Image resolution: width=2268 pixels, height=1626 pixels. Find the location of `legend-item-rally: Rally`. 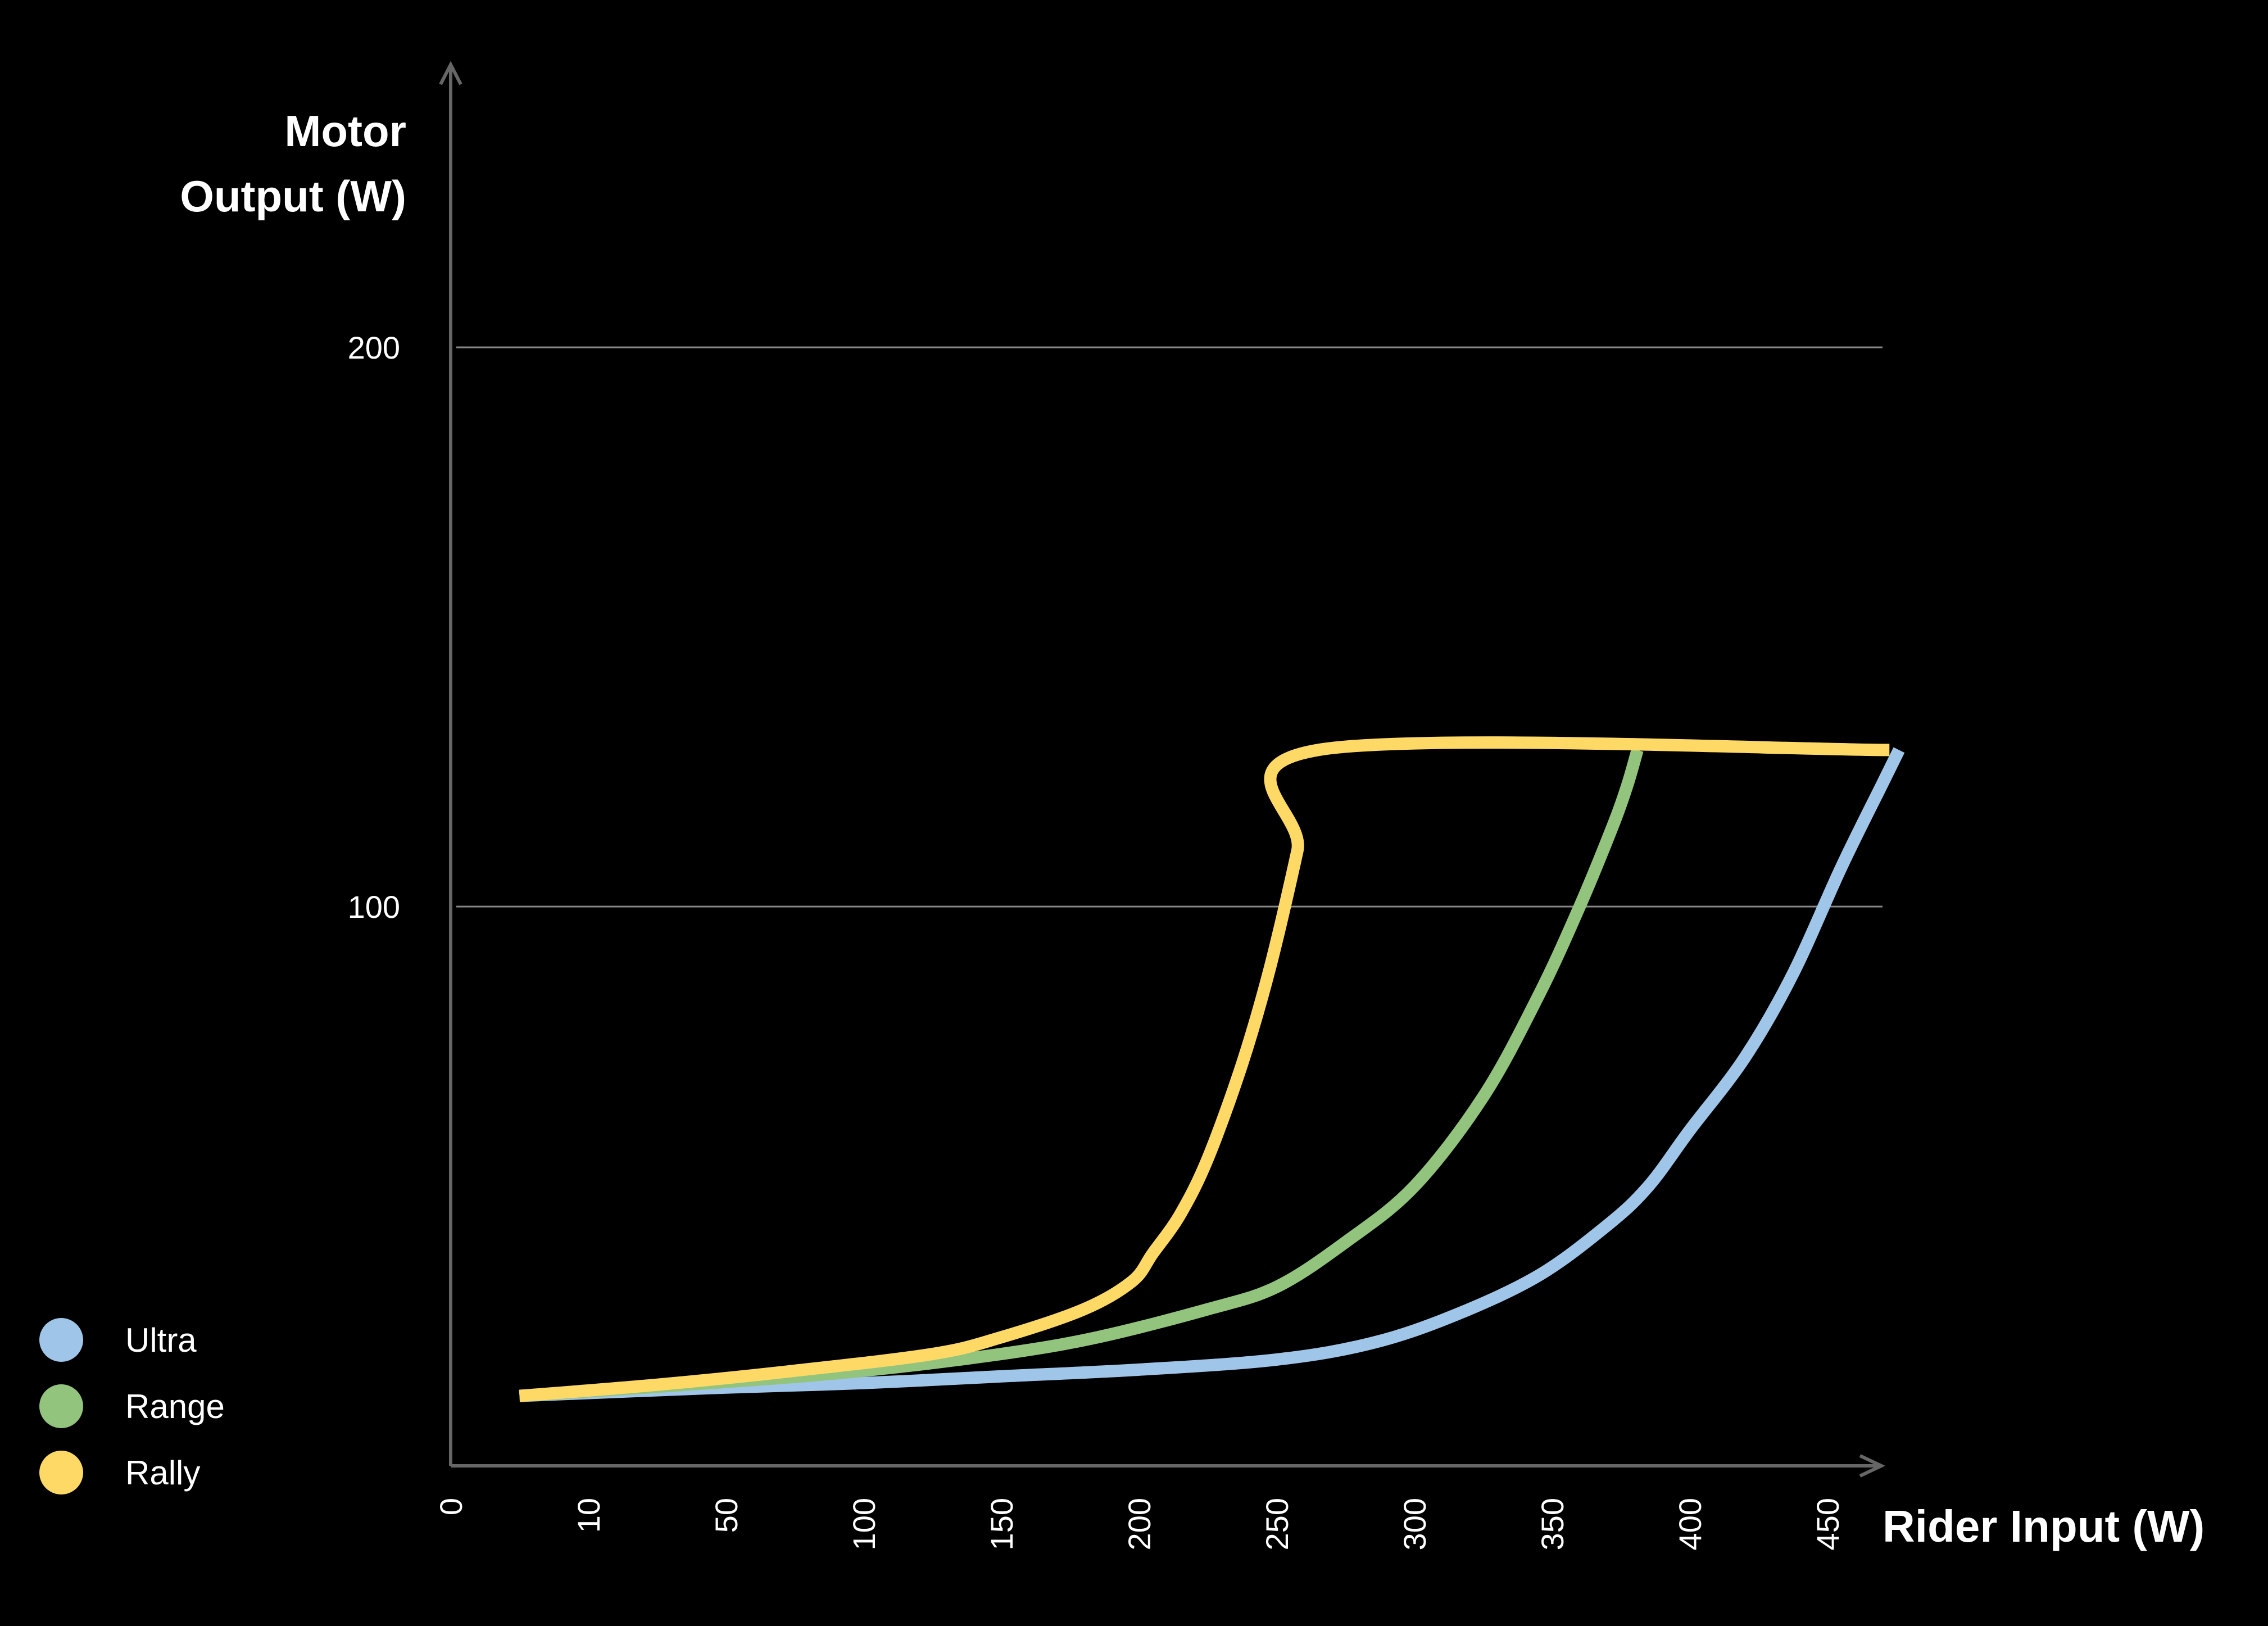

legend-item-rally: Rally is located at coordinates (132, 1472).